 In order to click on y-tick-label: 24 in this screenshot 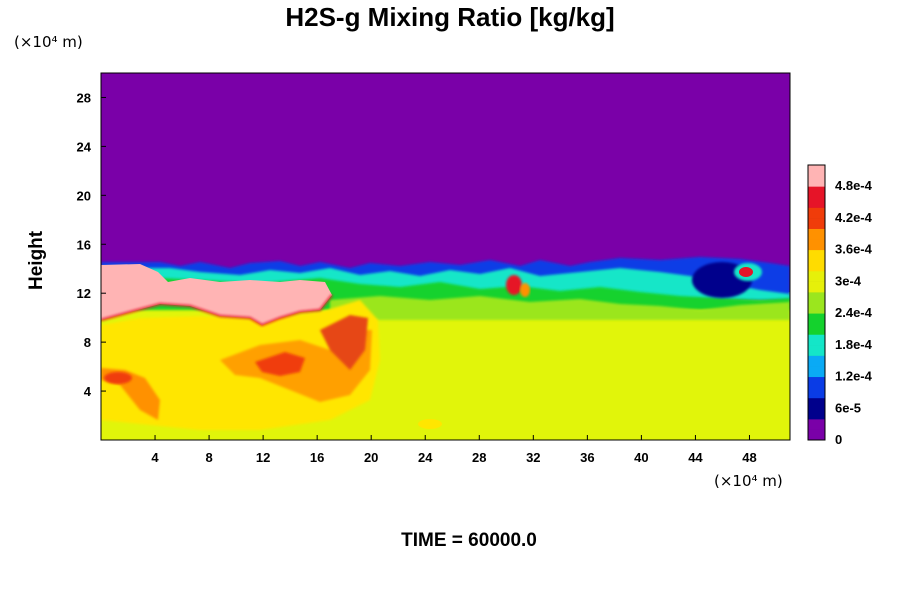, I will do `click(84, 146)`.